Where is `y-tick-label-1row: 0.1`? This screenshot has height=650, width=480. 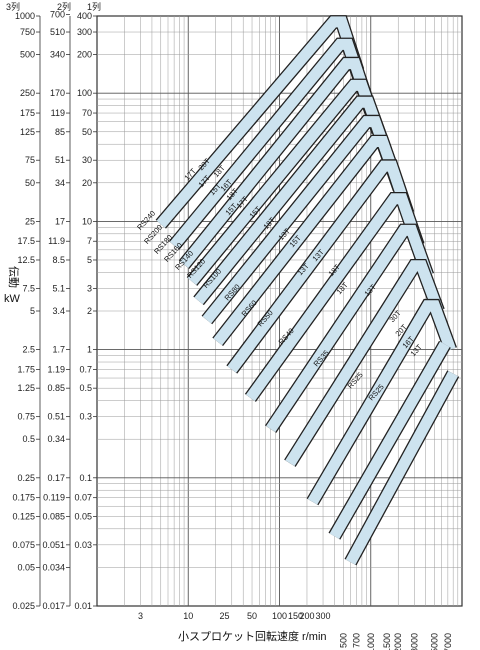
y-tick-label-1row: 0.1 is located at coordinates (85, 478).